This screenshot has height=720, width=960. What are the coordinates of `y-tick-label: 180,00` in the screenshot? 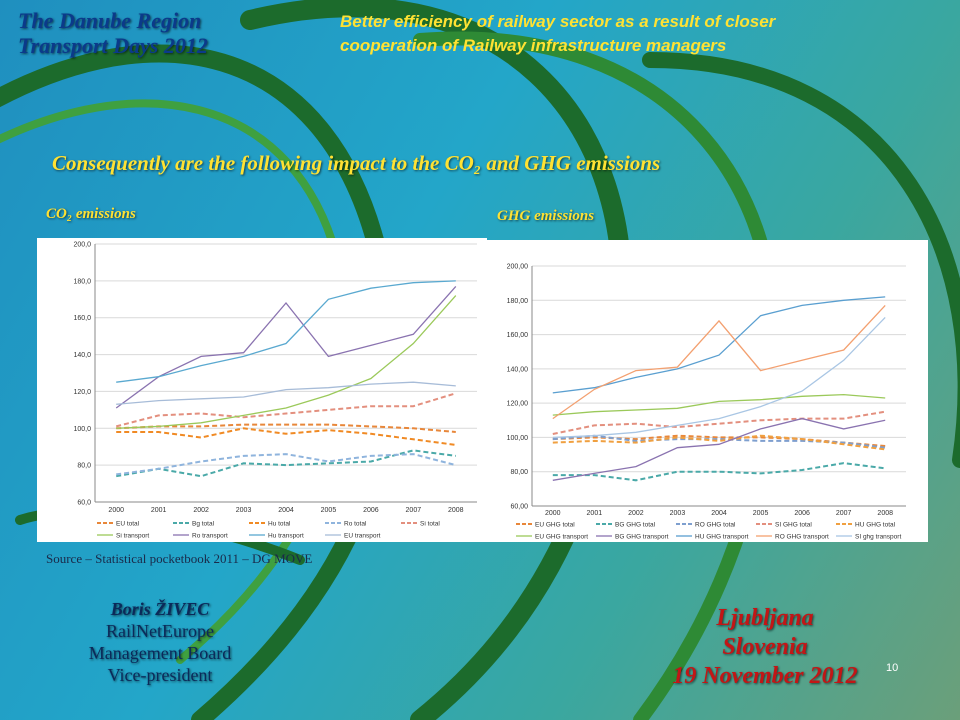 It's located at (518, 301).